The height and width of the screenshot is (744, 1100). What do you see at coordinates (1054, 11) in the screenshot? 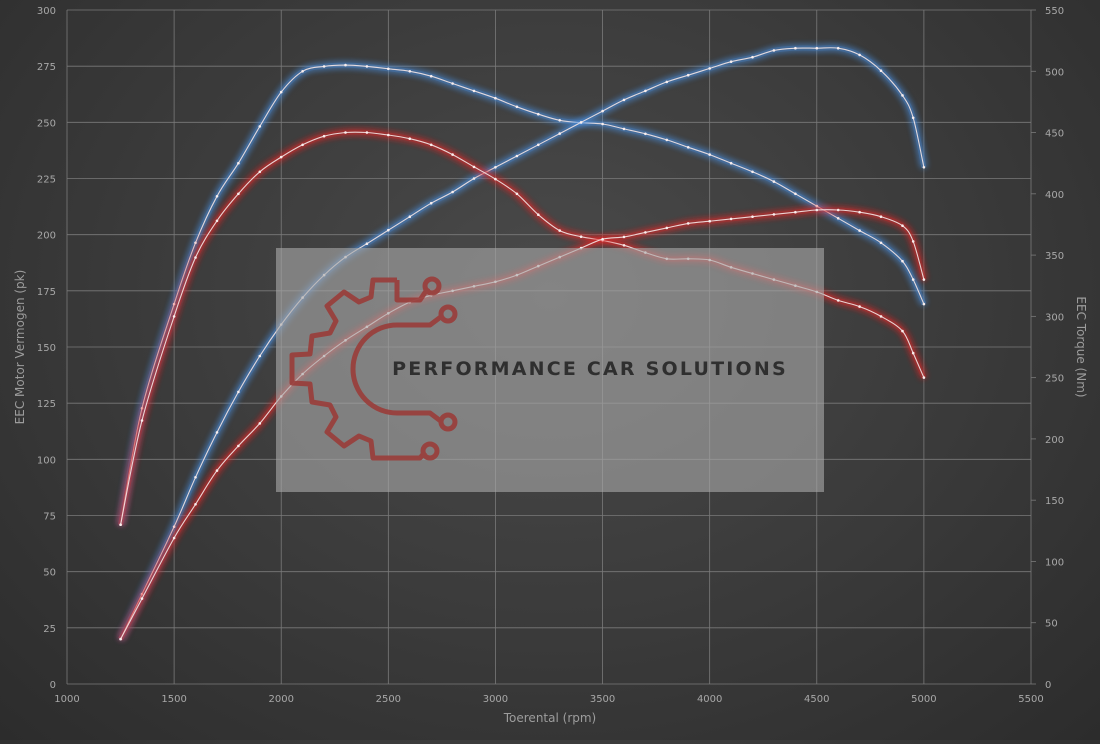
I see `y-right-tick-label: 550` at bounding box center [1054, 11].